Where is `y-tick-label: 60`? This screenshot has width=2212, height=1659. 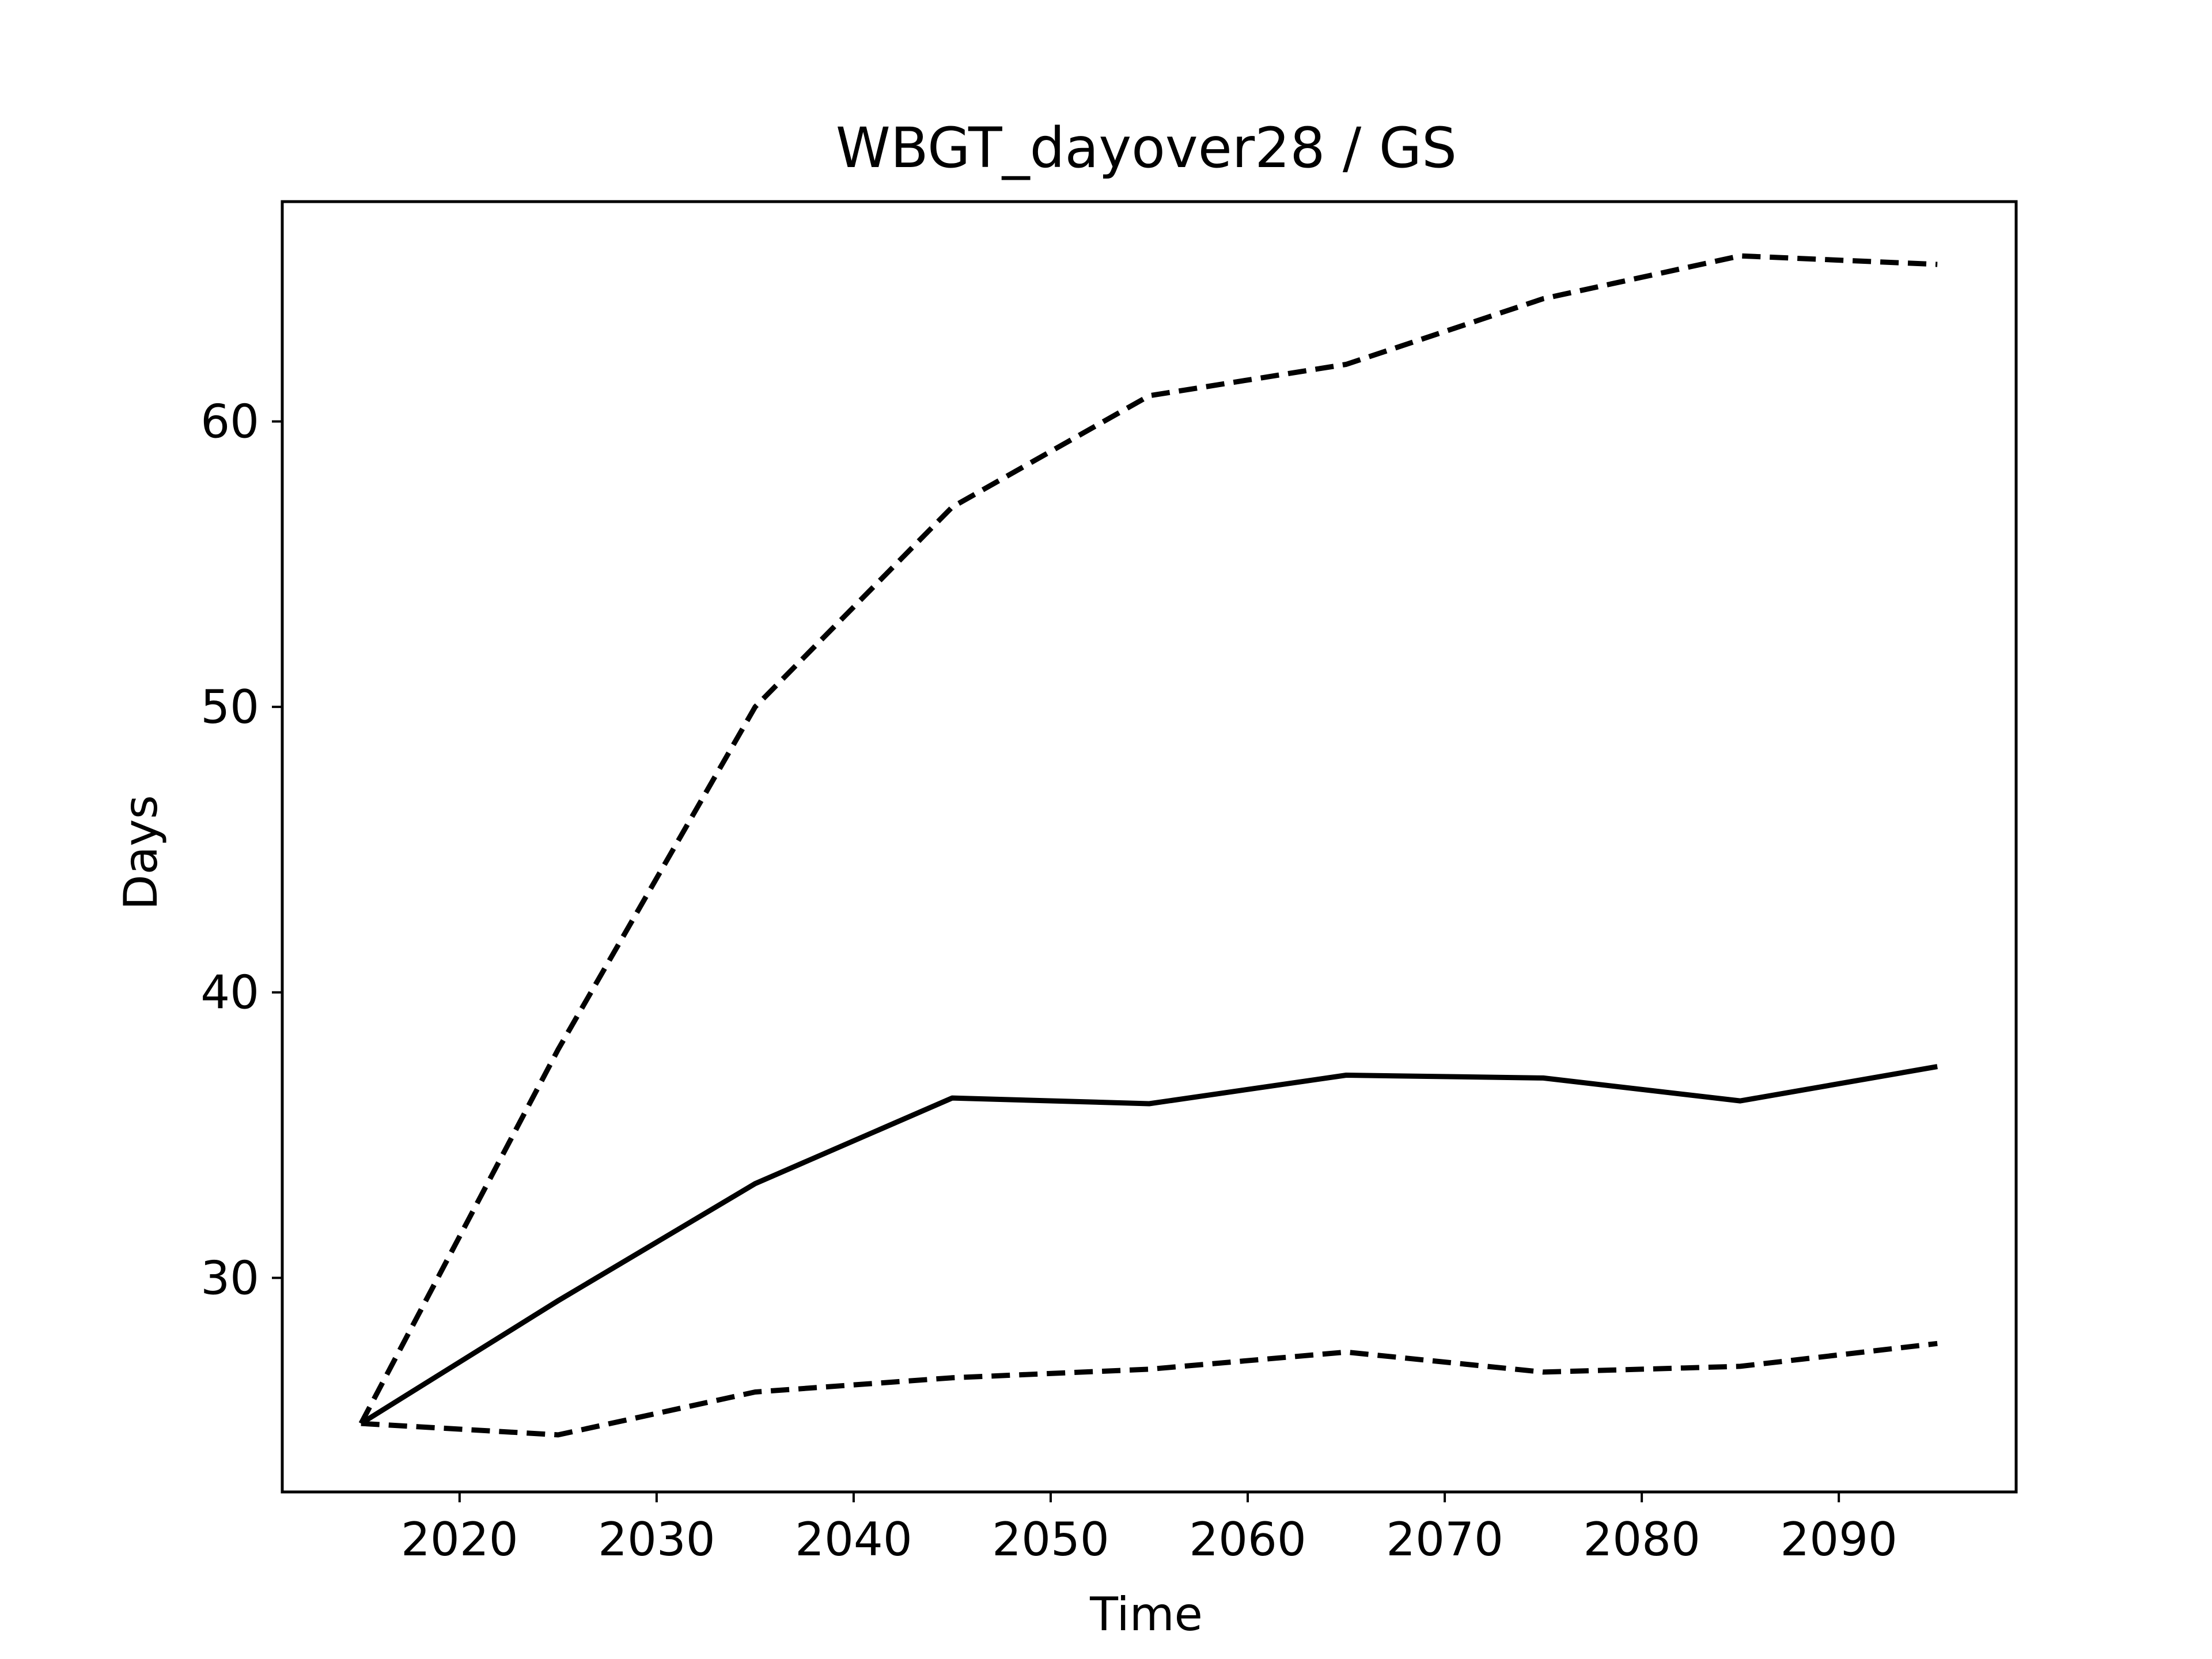 y-tick-label: 60 is located at coordinates (229, 422).